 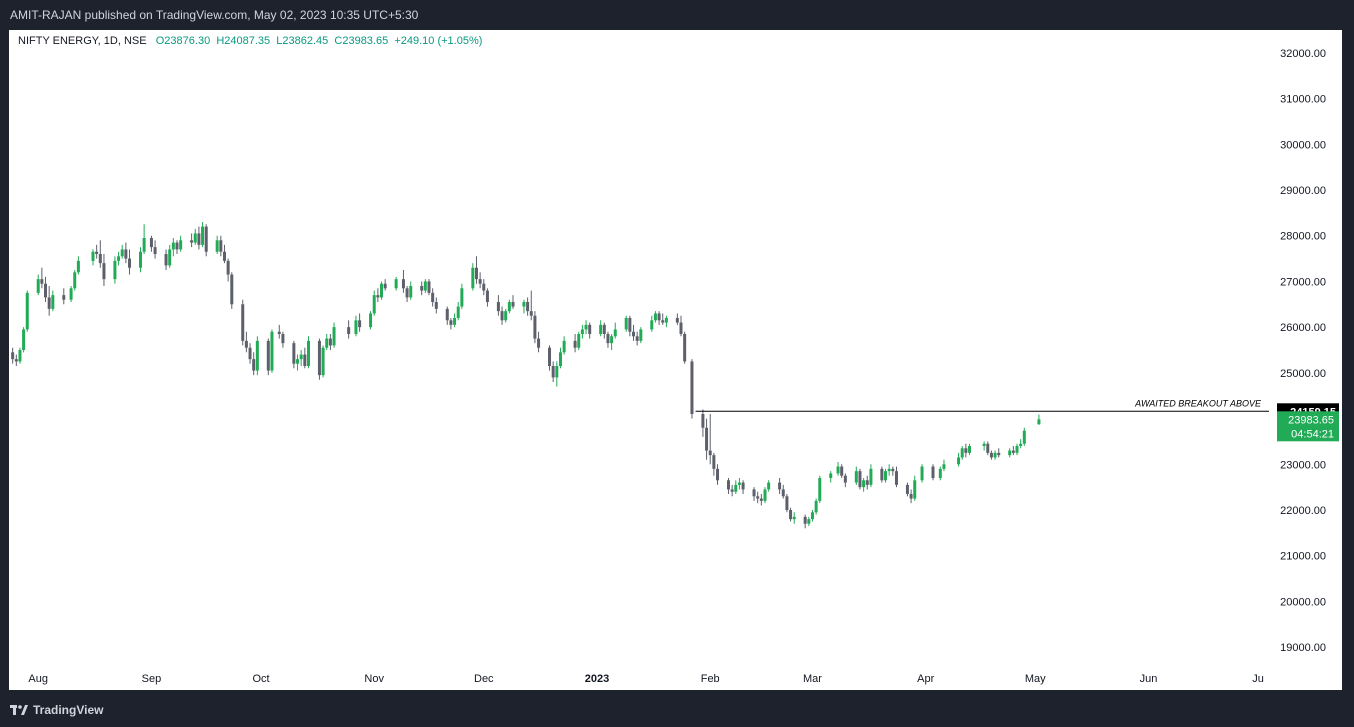 I want to click on x-tick-label: Aug, so click(x=38, y=679).